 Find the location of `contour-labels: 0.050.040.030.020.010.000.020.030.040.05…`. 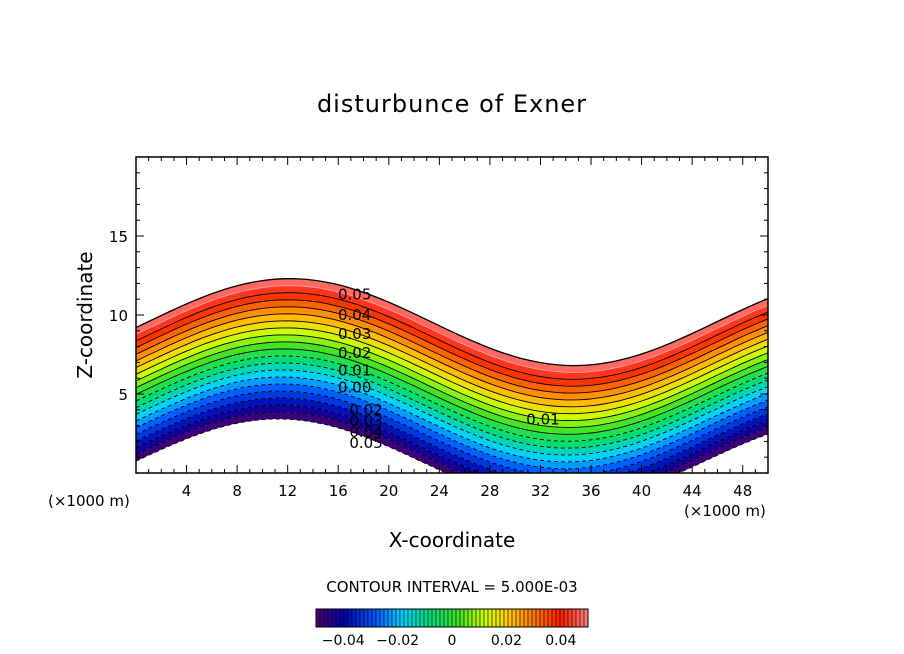

contour-labels: 0.050.040.030.020.010.000.020.030.040.05… is located at coordinates (449, 368).